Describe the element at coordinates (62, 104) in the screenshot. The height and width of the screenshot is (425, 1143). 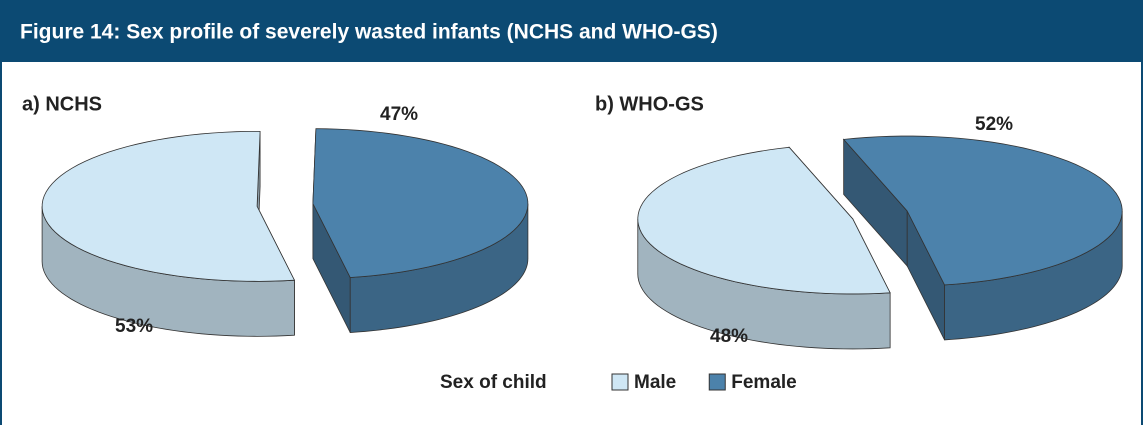
I see `chart-title: a) NCHS` at that location.